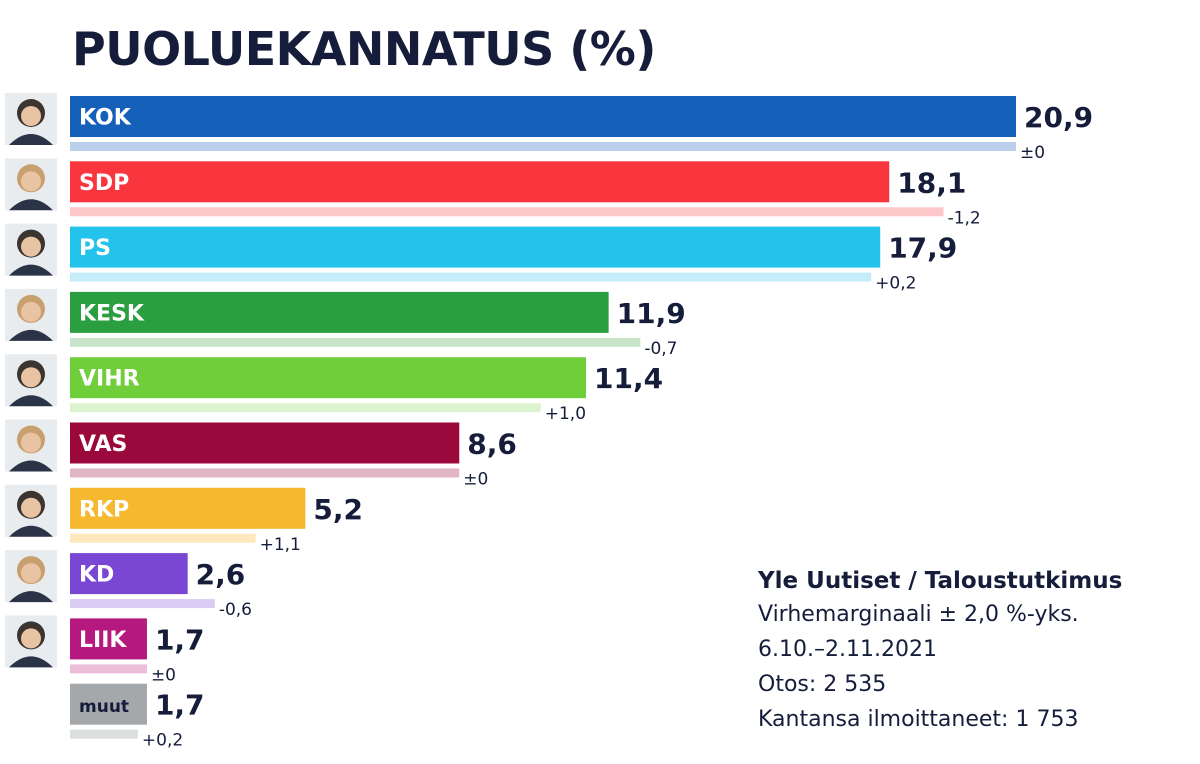 This screenshot has height=764, width=1200. I want to click on bar-label-rkp: RKP, so click(104, 509).